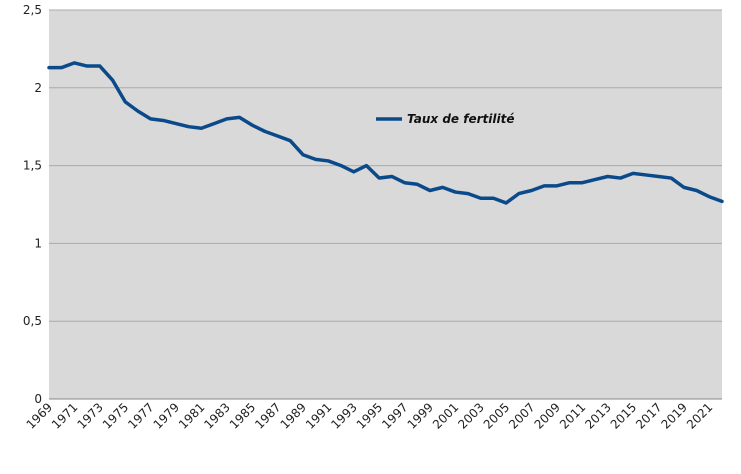 This screenshot has width=741, height=474. What do you see at coordinates (140, 415) in the screenshot?
I see `x-tick-label: 1977` at bounding box center [140, 415].